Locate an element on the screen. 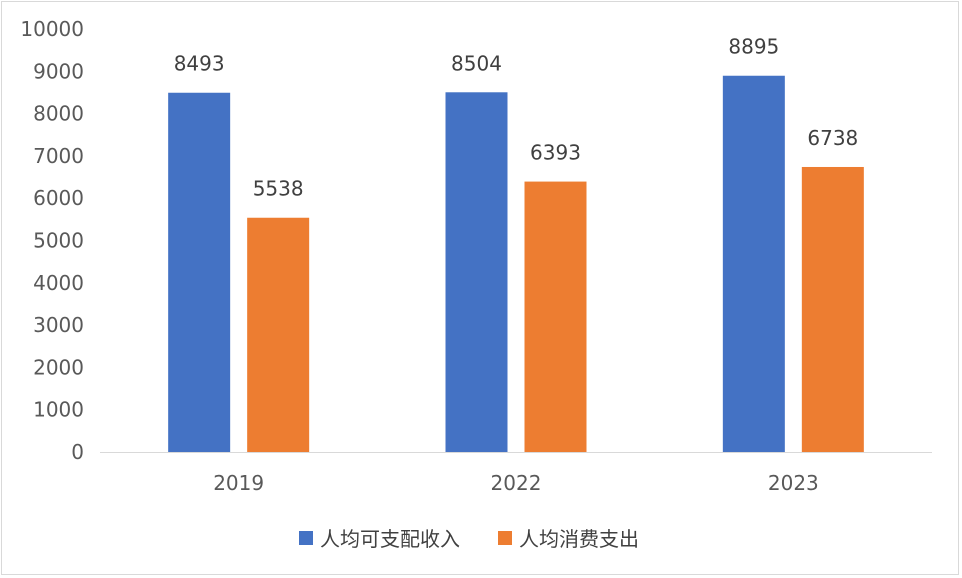  y-tick-label: 6000 is located at coordinates (58, 198).